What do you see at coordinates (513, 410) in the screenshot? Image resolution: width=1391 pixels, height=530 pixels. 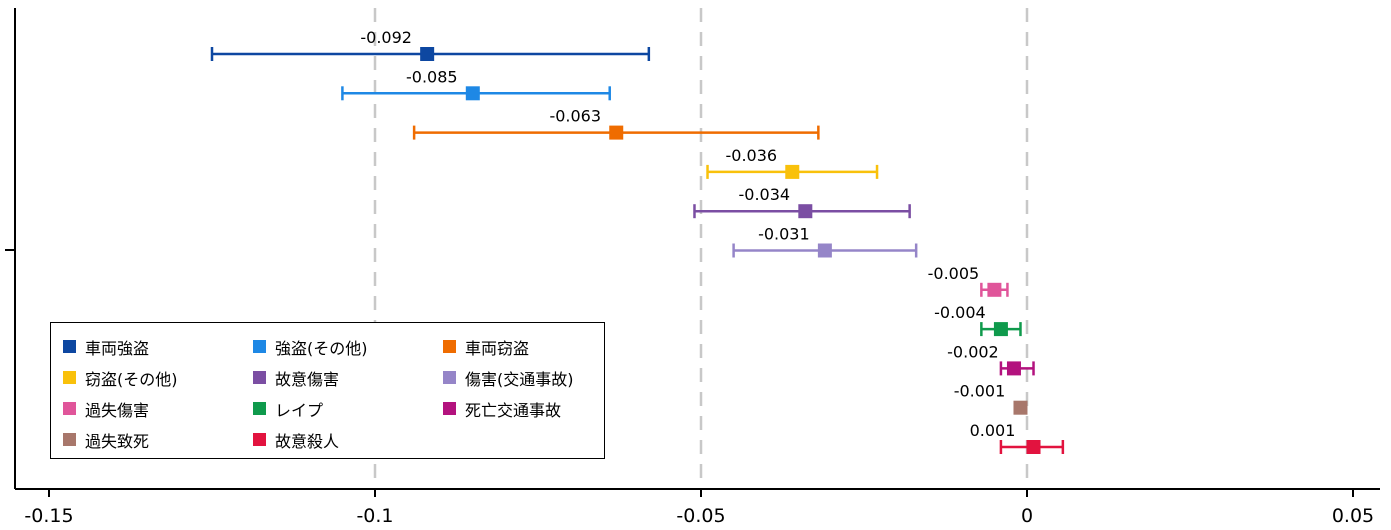 I see `legend-label: 死亡交通事故` at bounding box center [513, 410].